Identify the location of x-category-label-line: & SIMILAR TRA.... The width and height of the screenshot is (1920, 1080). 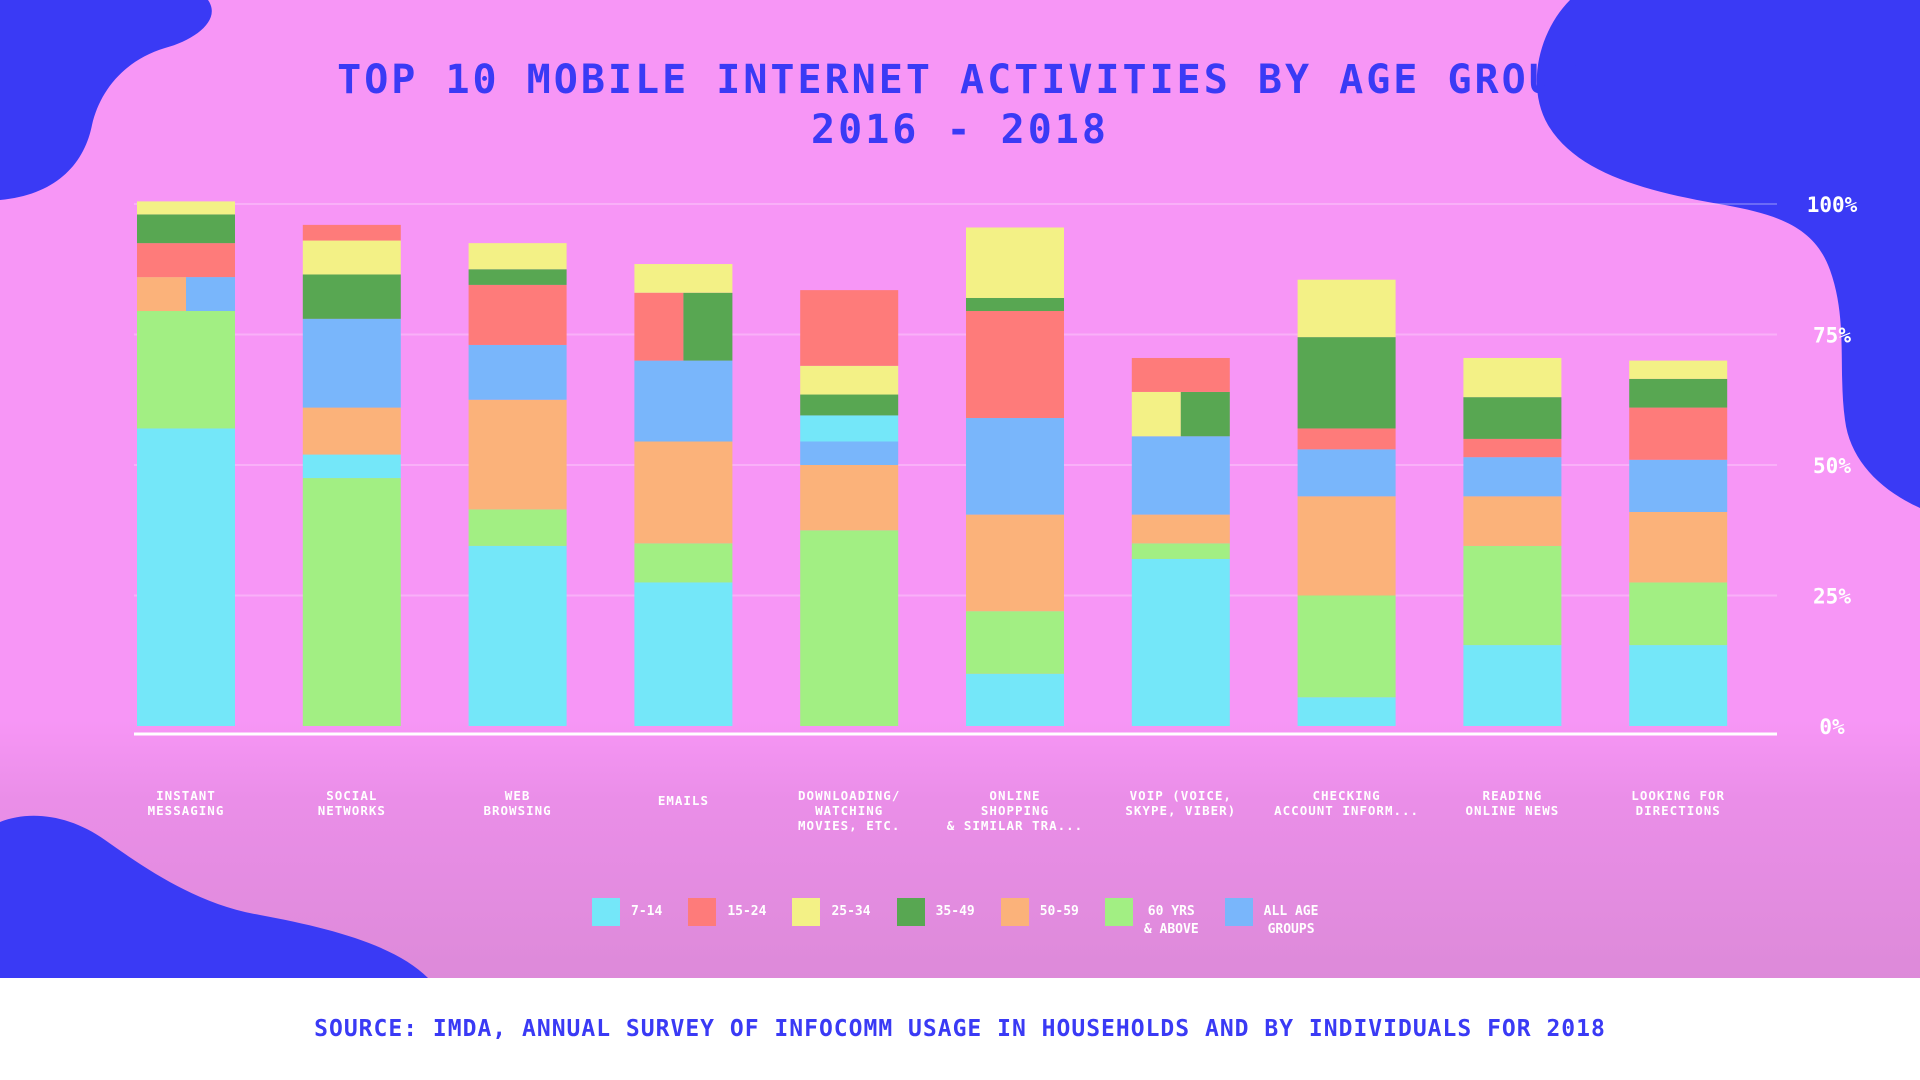
(1015, 825).